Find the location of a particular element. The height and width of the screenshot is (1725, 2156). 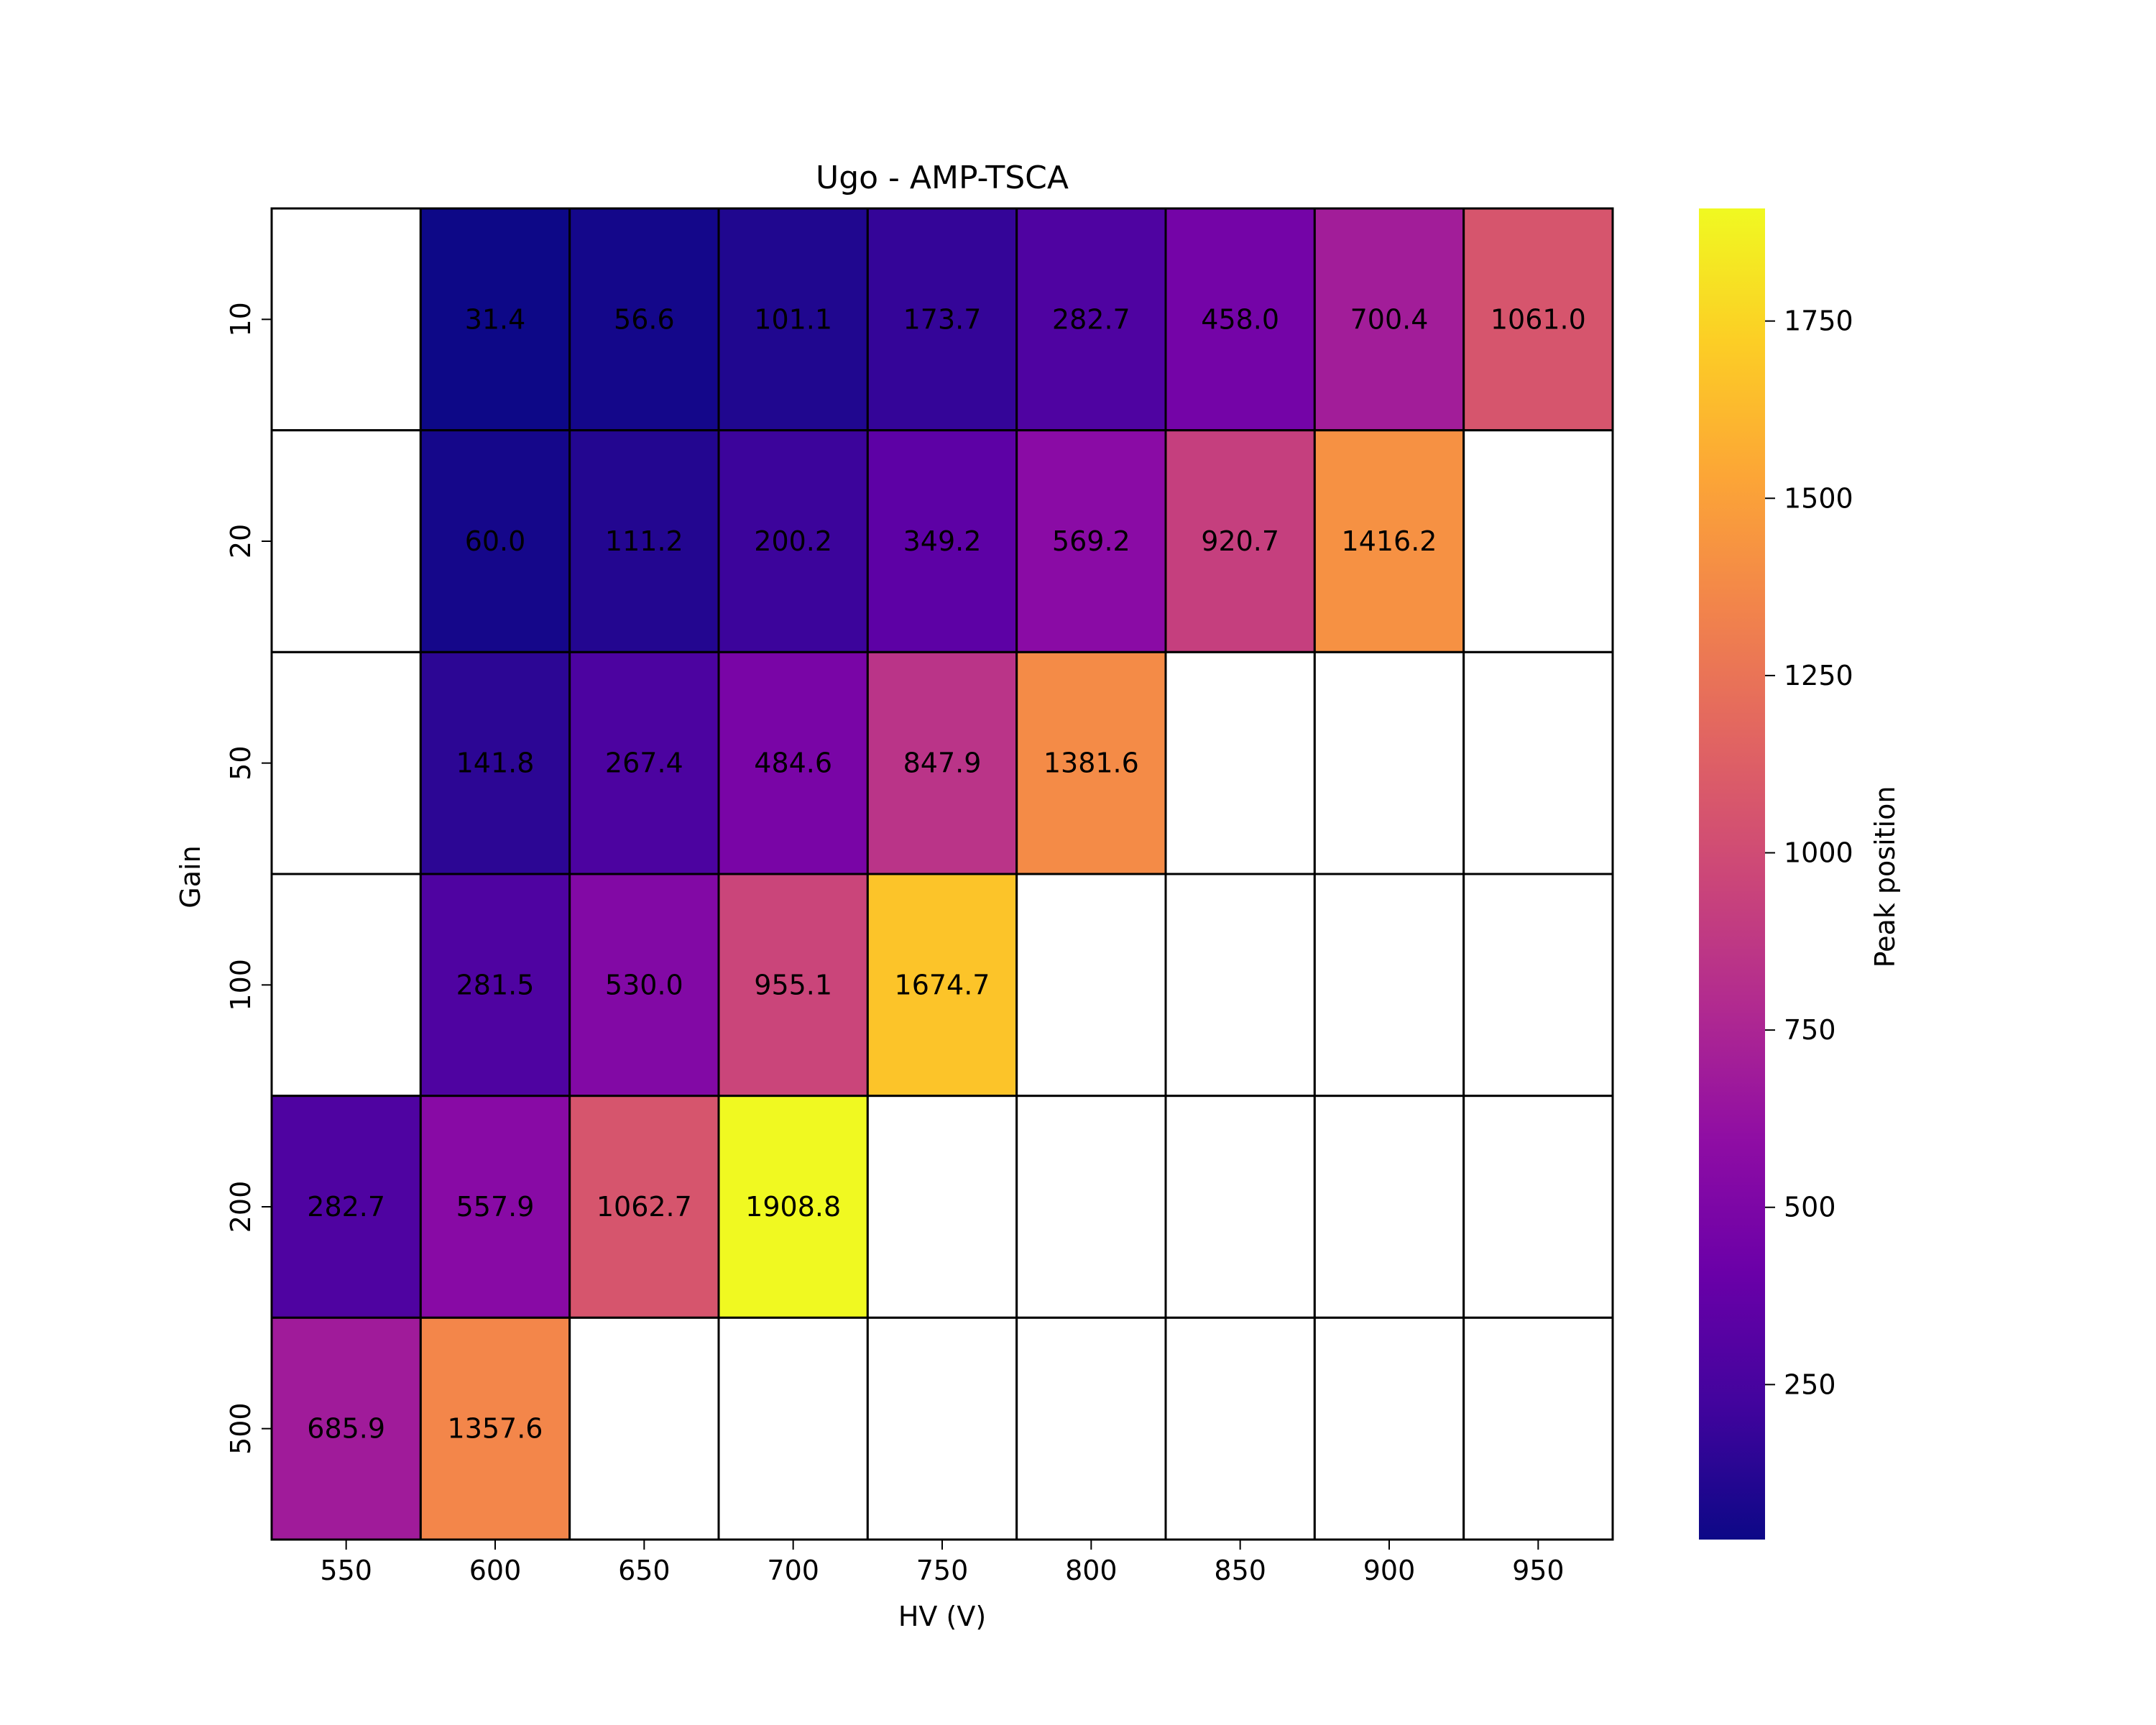

colorbar-tick-label: 500 is located at coordinates (1810, 1207).